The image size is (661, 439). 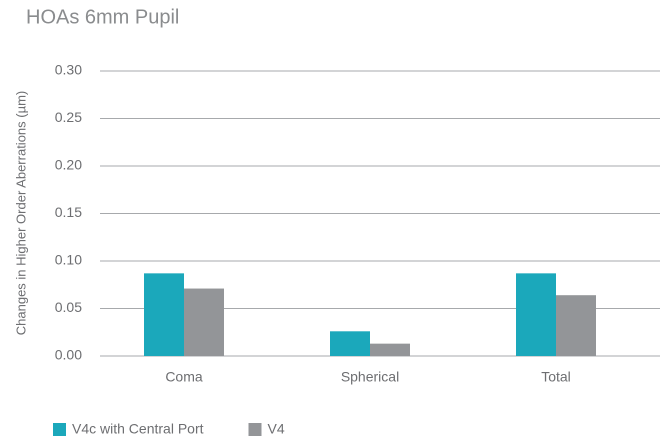 What do you see at coordinates (68, 355) in the screenshot?
I see `y-tick-label: 0.00` at bounding box center [68, 355].